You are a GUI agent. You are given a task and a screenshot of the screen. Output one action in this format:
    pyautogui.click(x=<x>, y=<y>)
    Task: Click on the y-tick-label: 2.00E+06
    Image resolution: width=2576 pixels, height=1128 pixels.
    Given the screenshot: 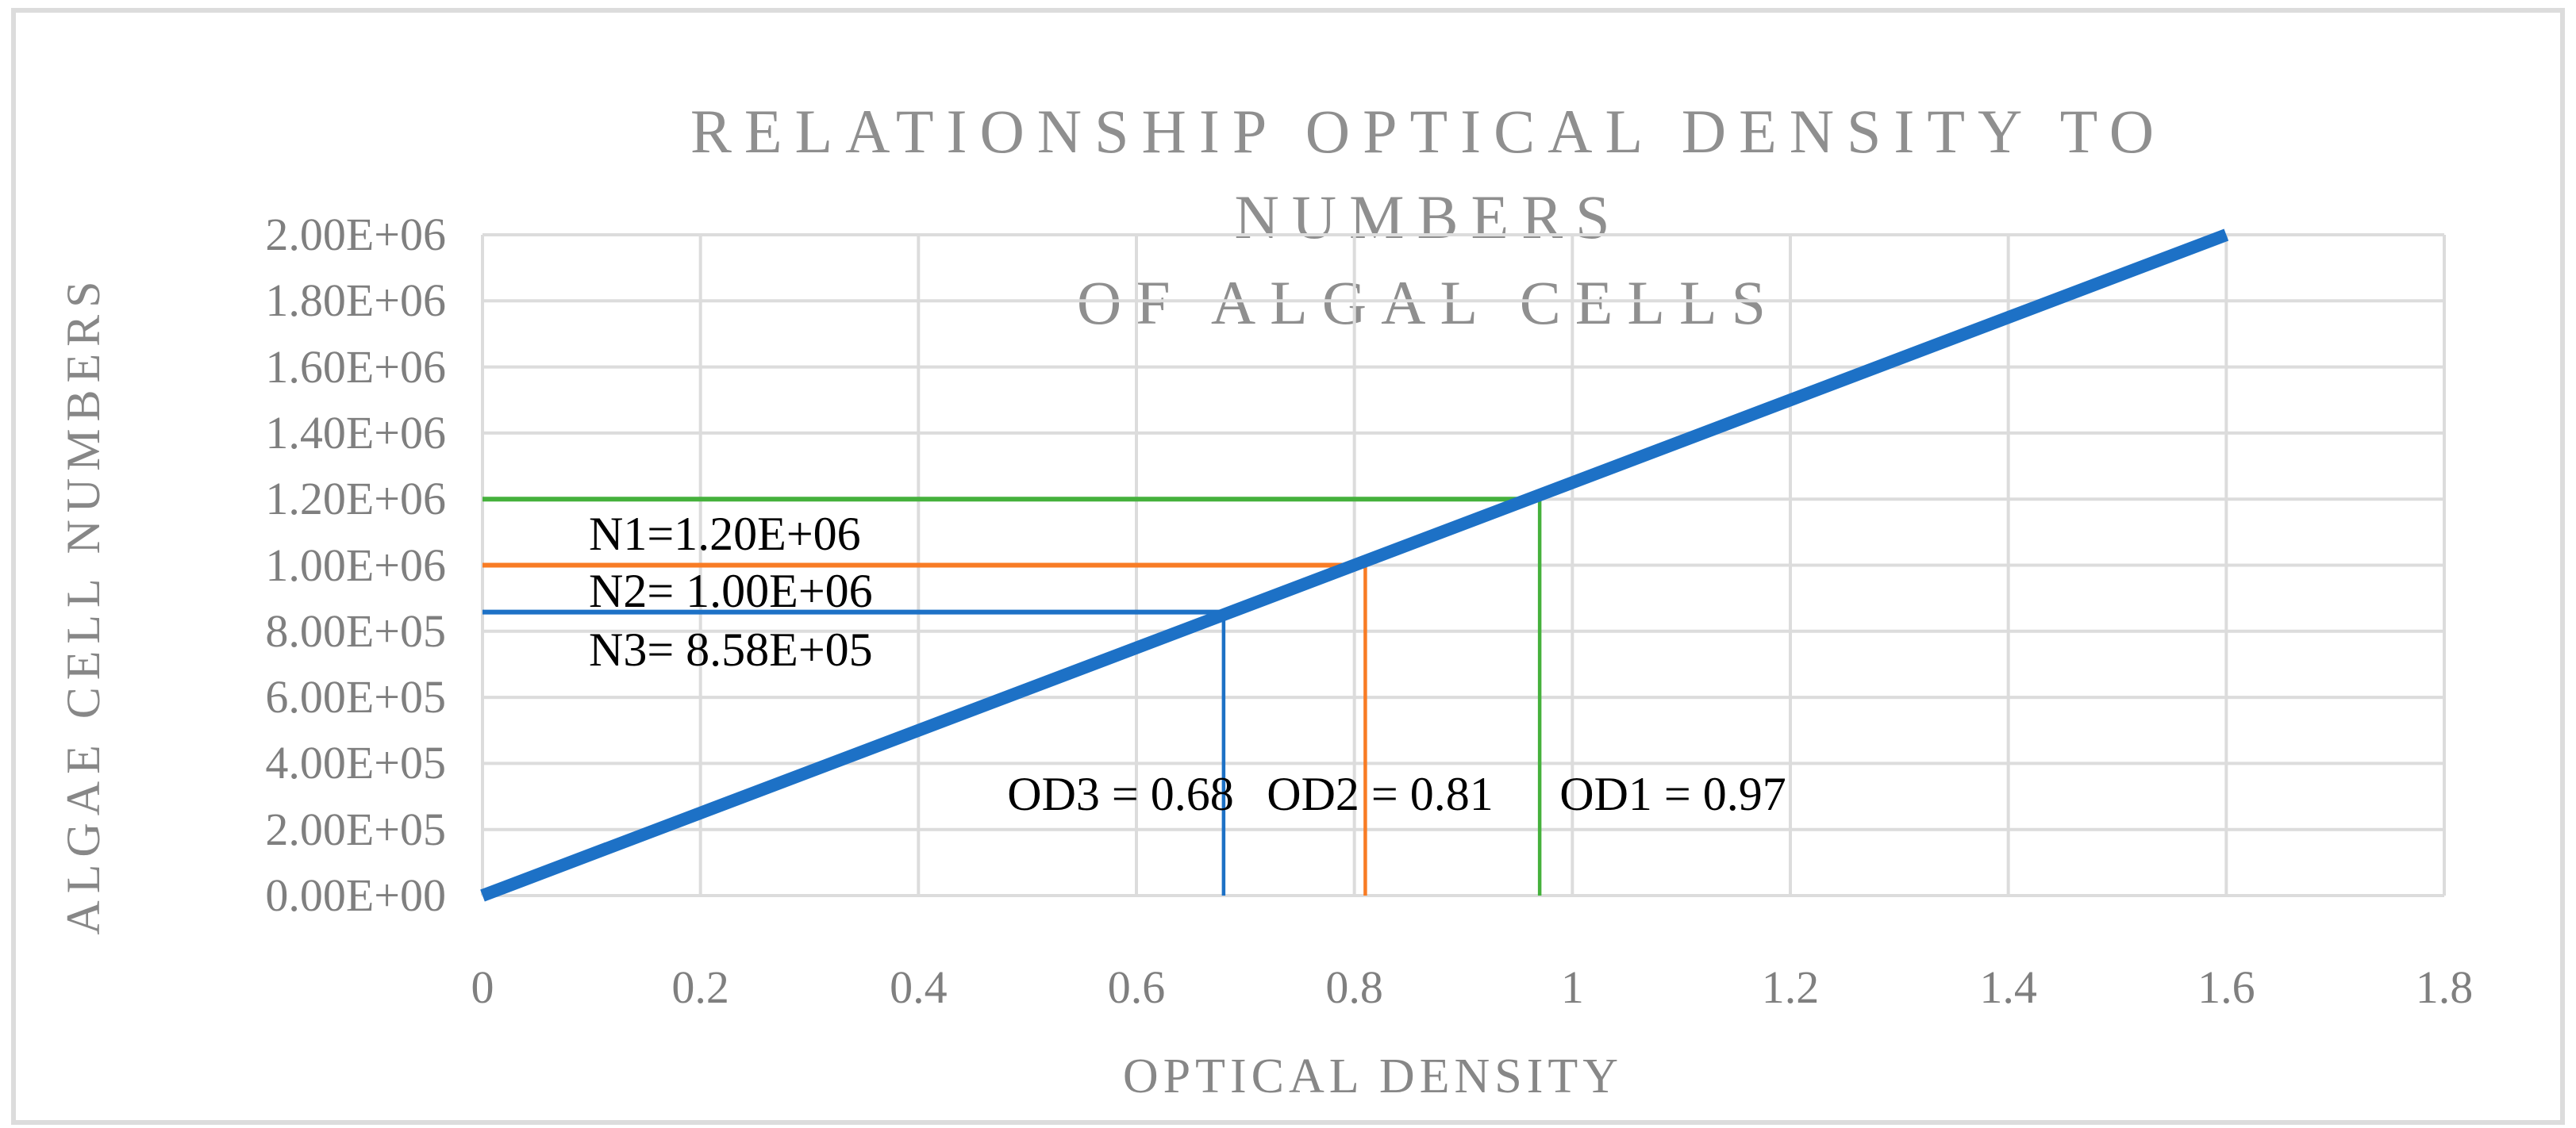 What is the action you would take?
    pyautogui.click(x=355, y=234)
    